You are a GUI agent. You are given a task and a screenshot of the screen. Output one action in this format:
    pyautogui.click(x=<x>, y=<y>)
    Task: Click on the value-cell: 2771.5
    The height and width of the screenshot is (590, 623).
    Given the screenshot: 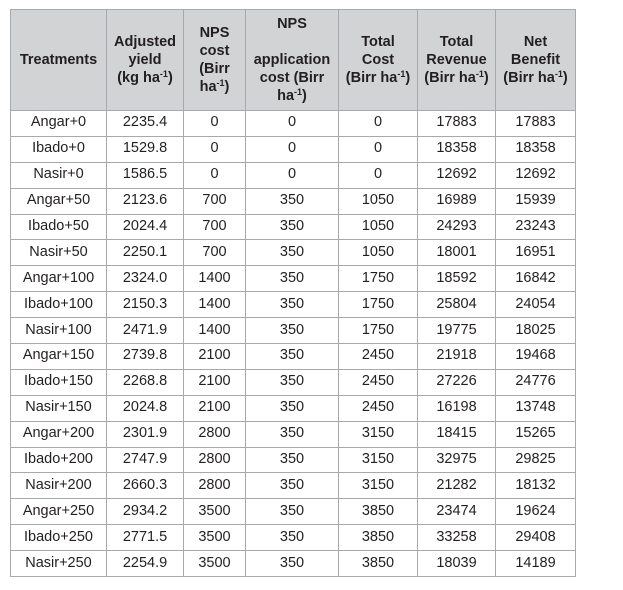 What is the action you would take?
    pyautogui.click(x=145, y=538)
    